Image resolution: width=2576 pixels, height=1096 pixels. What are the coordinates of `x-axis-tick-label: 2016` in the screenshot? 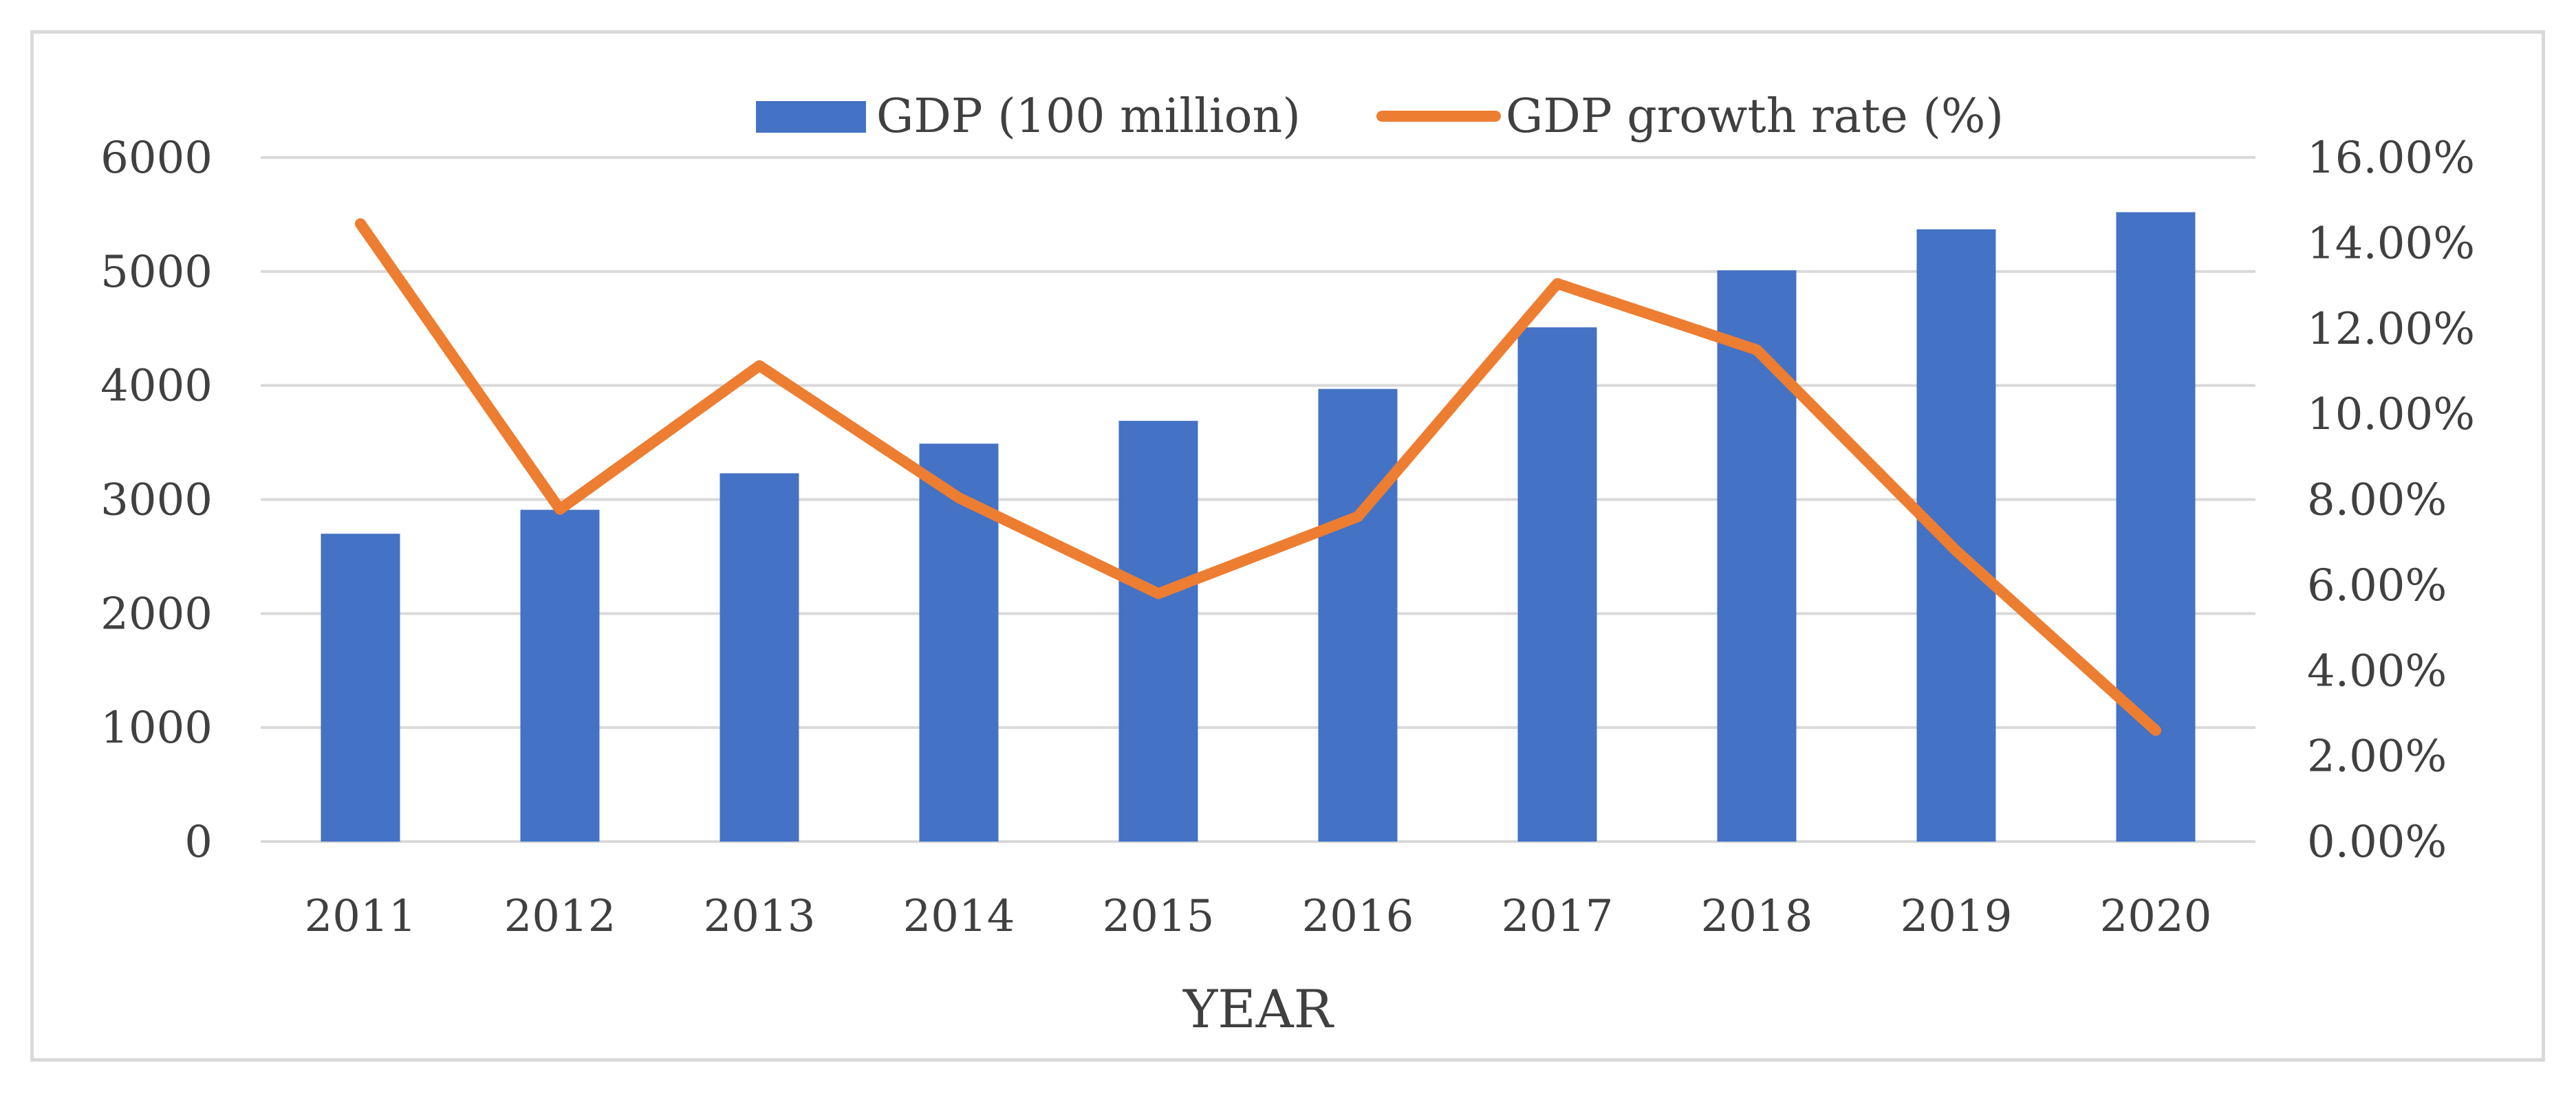 It's located at (1358, 916).